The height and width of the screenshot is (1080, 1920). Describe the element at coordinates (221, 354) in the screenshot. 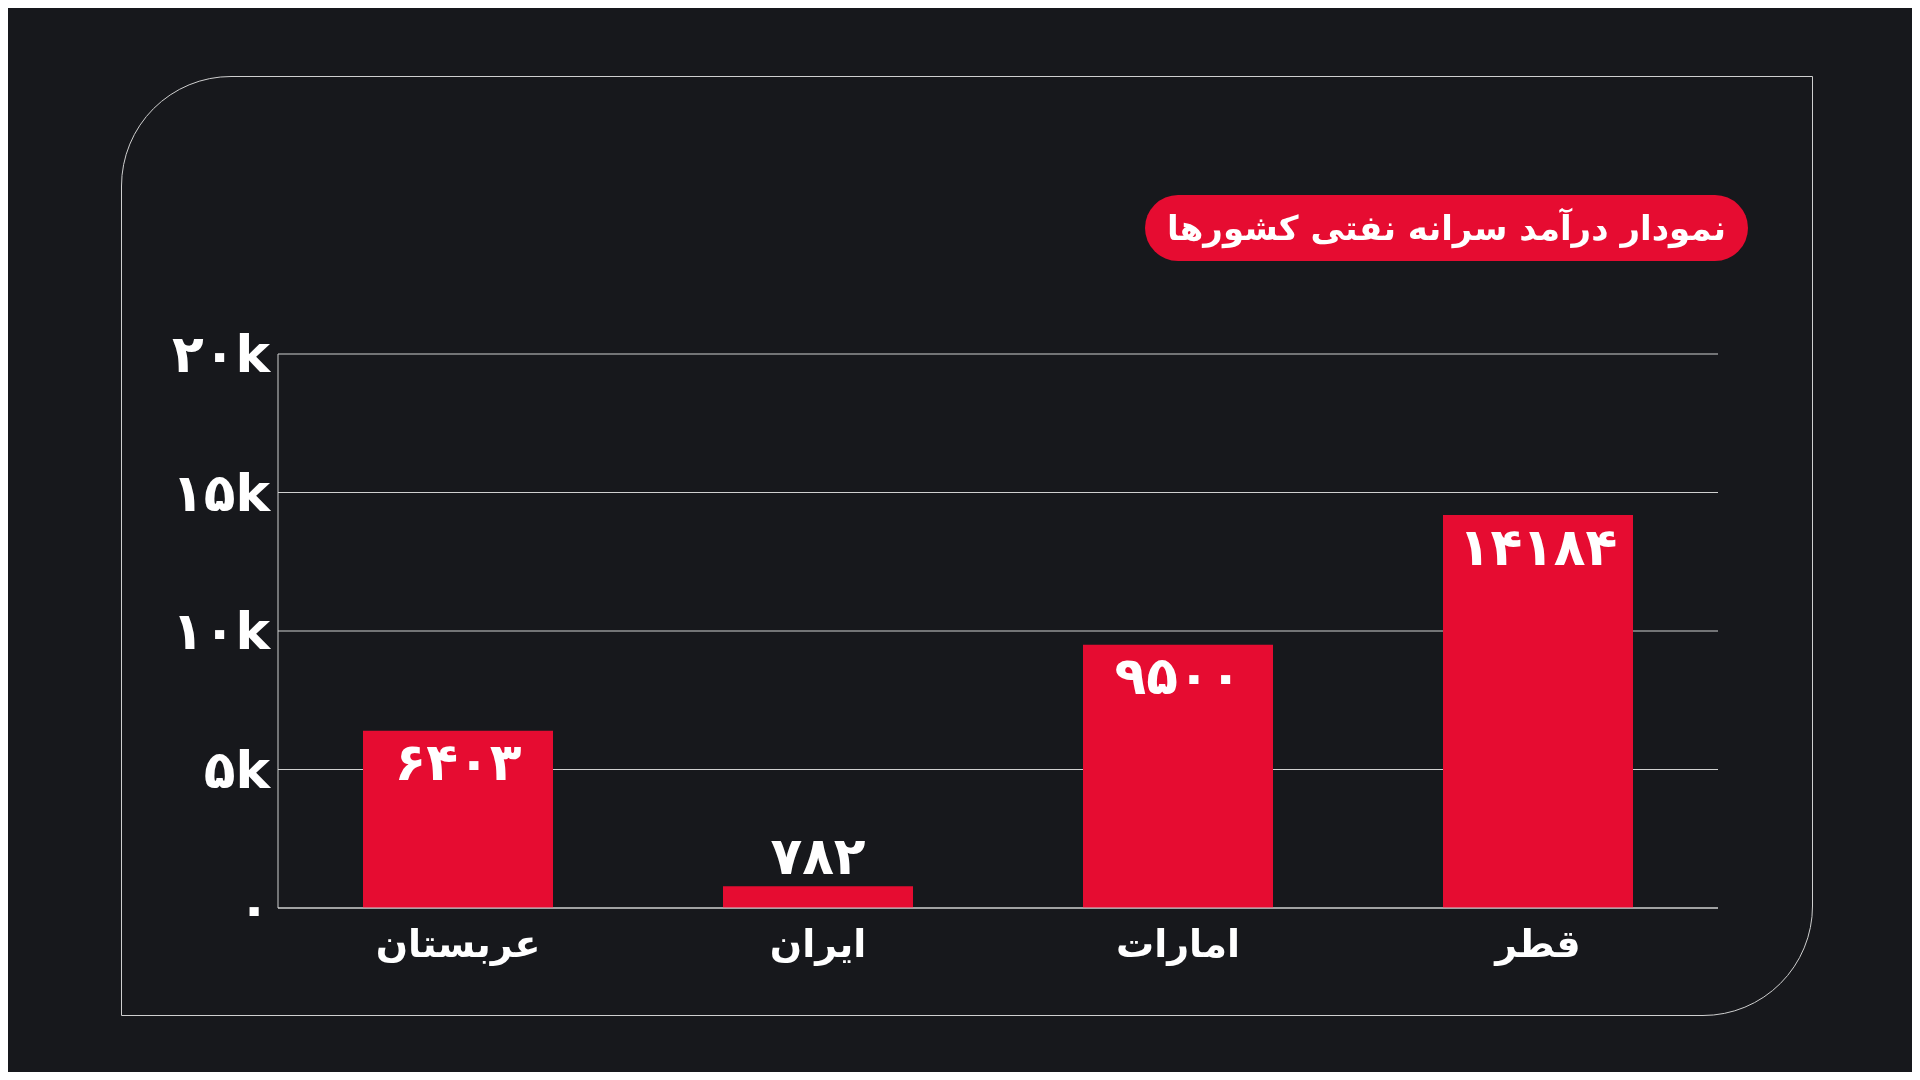

I see `y-tick-label: ۲۰k` at that location.